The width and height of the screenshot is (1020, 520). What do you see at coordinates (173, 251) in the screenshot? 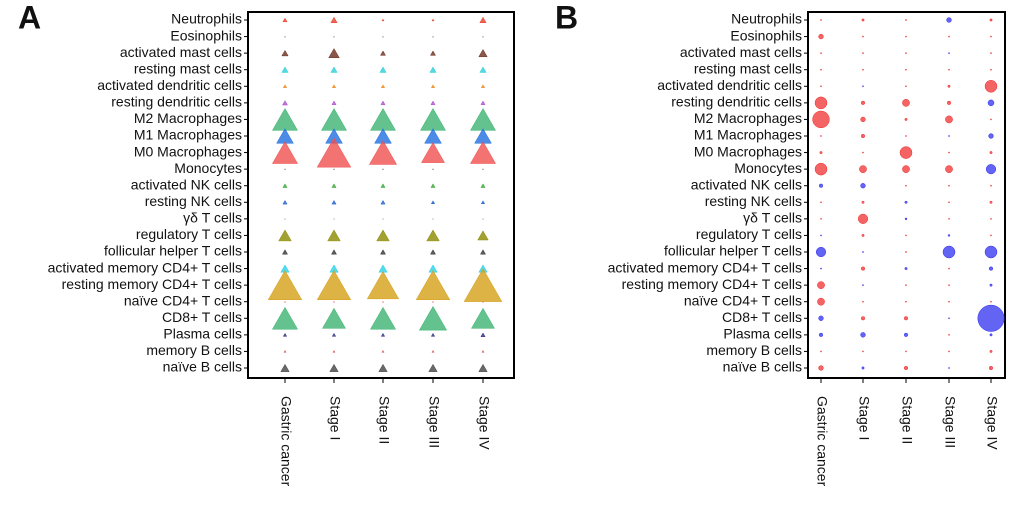
I see `row-label: follicular helper T cells` at bounding box center [173, 251].